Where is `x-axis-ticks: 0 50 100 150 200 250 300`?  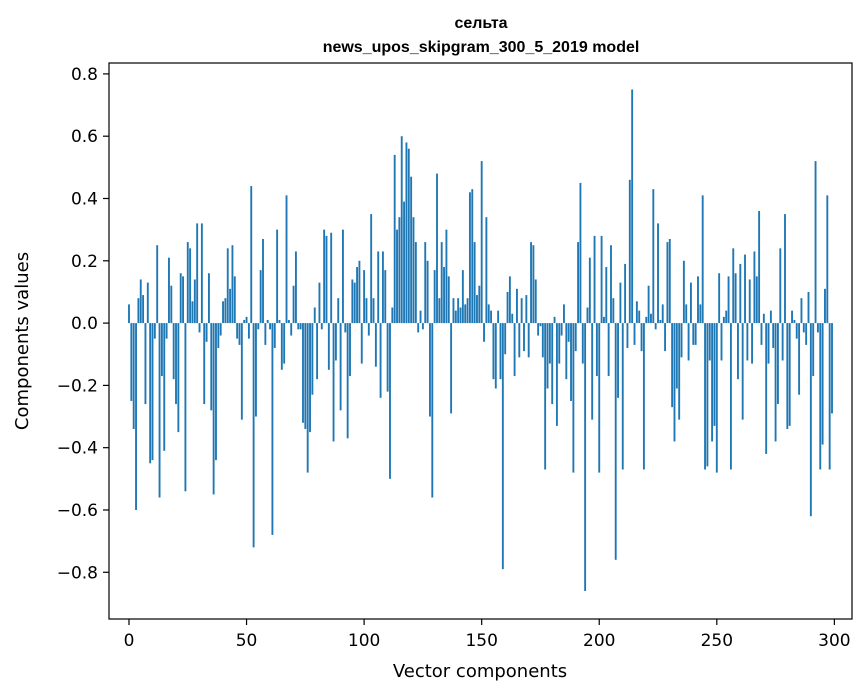
x-axis-ticks: 0 50 100 150 200 250 300 is located at coordinates (487, 635).